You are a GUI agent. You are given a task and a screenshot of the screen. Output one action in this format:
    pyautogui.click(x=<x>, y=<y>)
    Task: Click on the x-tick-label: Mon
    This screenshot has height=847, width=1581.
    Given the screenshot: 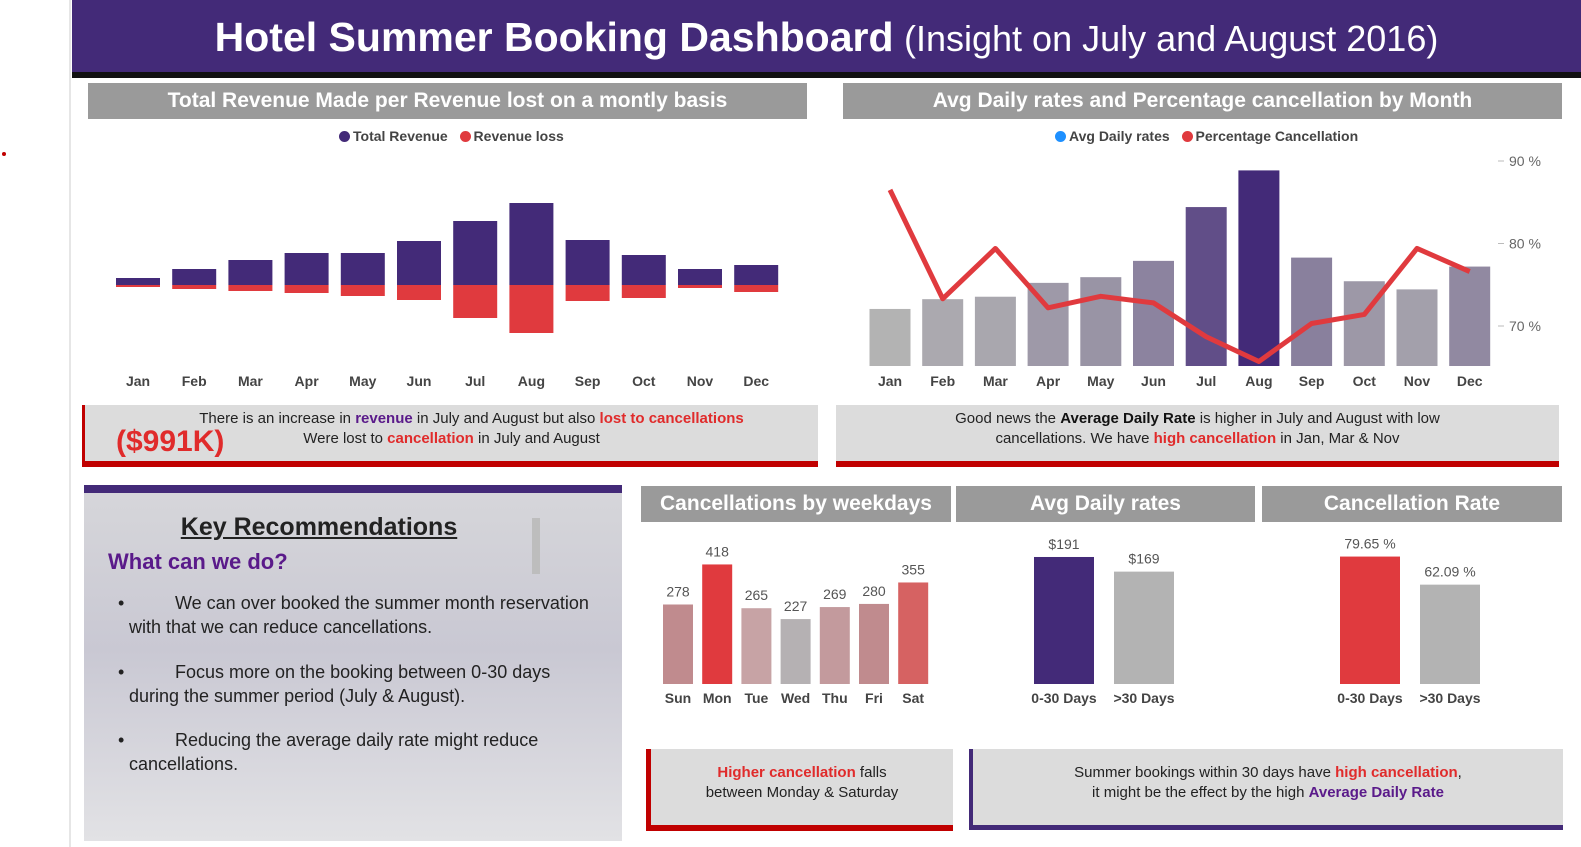 What is the action you would take?
    pyautogui.click(x=717, y=698)
    